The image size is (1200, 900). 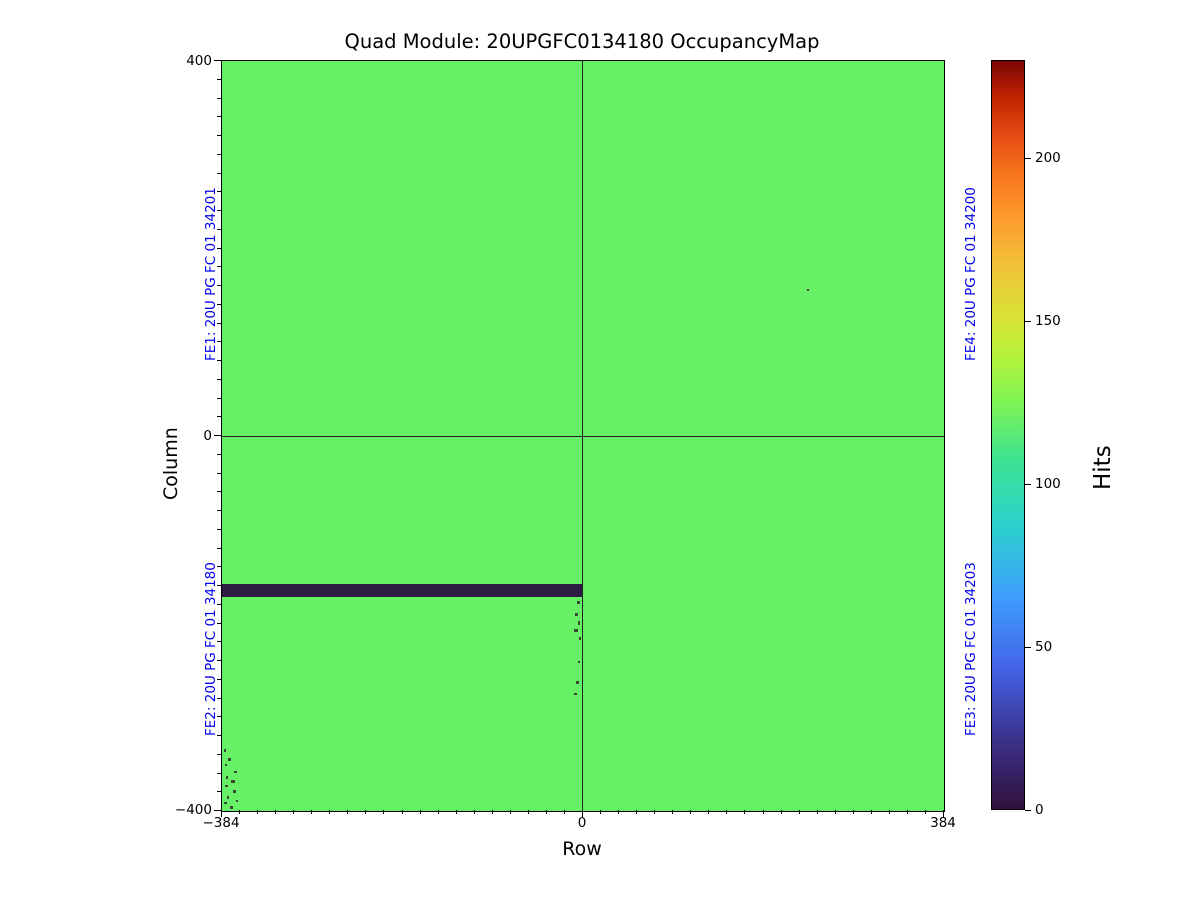 What do you see at coordinates (763, 624) in the screenshot?
I see `quadrant-fe3` at bounding box center [763, 624].